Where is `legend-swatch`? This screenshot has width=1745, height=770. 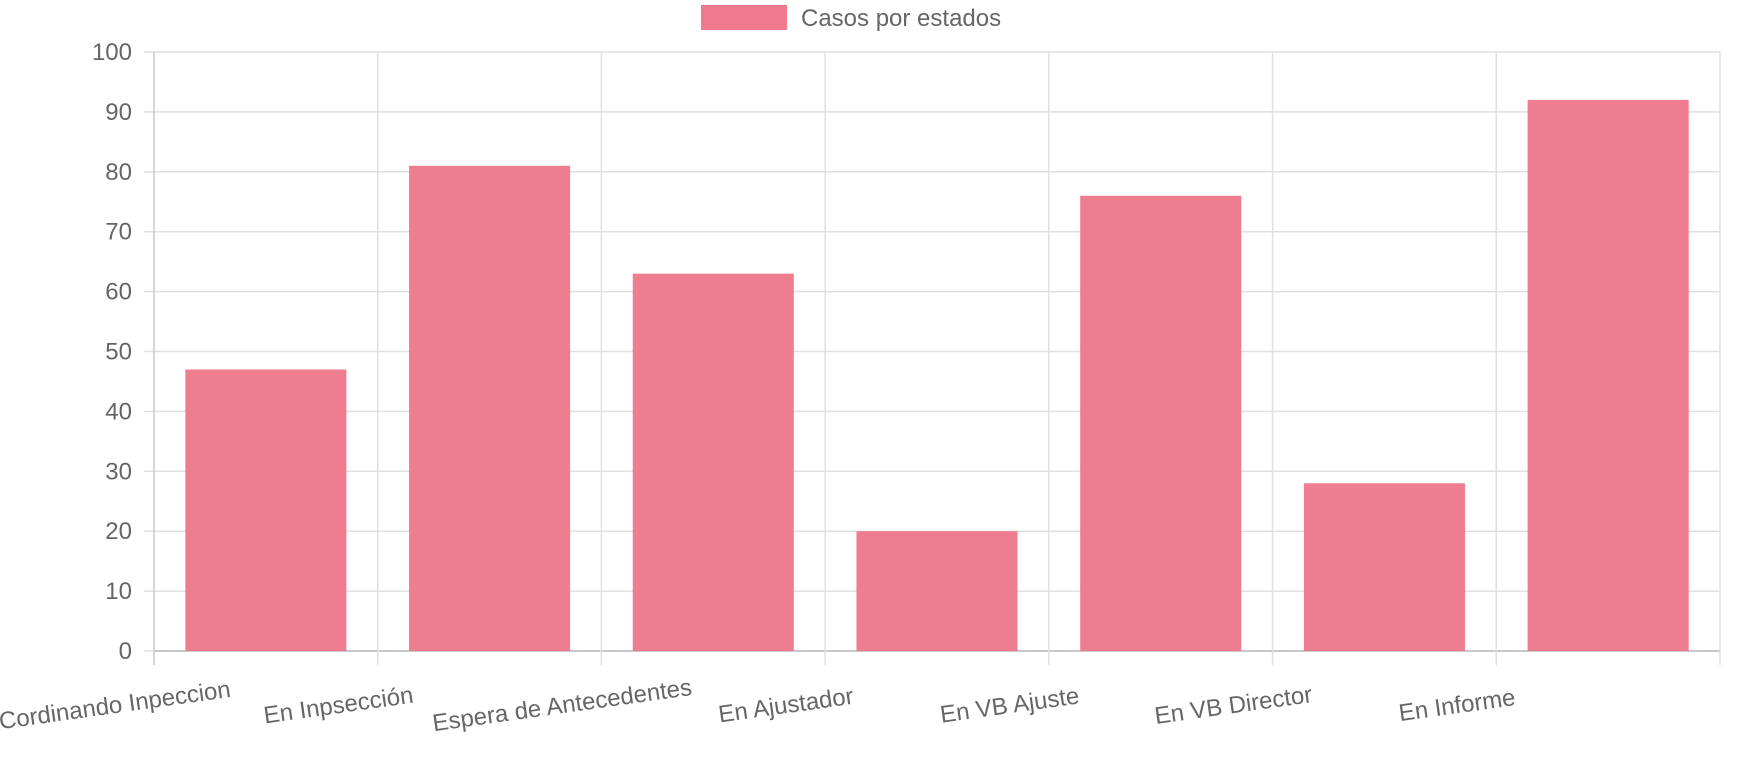
legend-swatch is located at coordinates (744, 17).